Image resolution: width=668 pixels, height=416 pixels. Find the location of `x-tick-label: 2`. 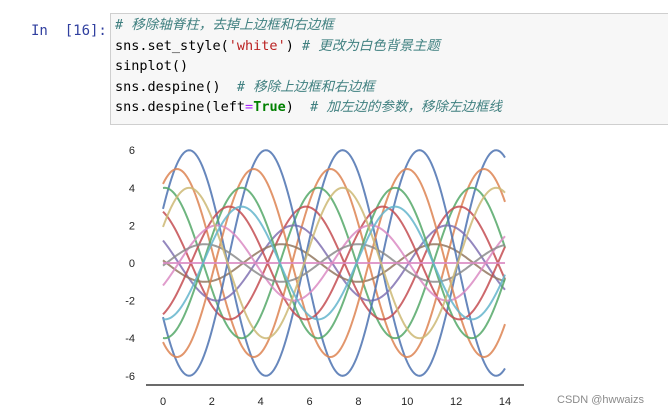

x-tick-label: 2 is located at coordinates (212, 402).